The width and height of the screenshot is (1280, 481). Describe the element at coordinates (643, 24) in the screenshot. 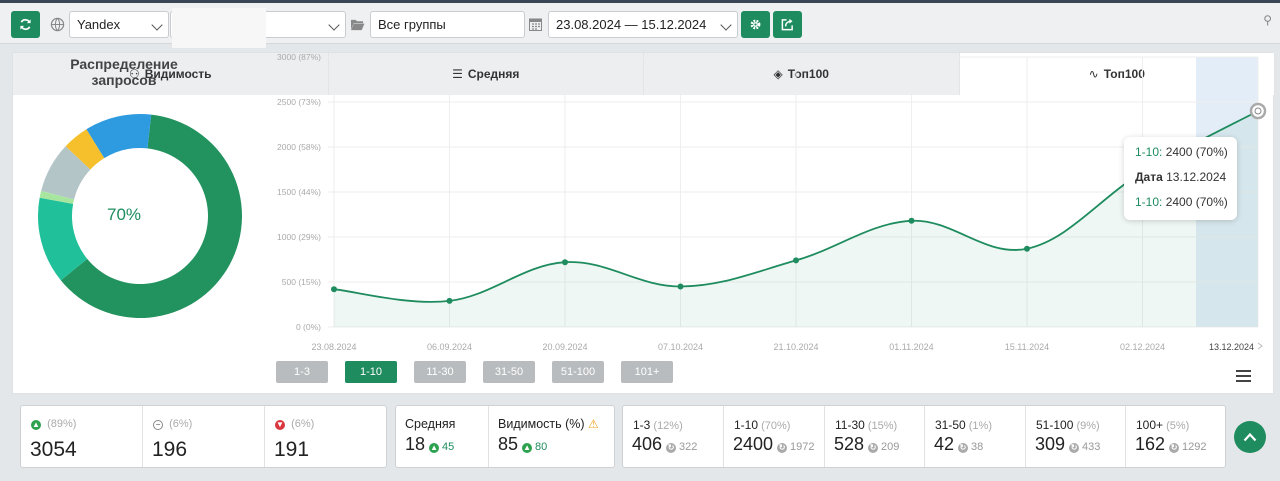

I see `date-range-select: 23.08.2024 — 15.12.2024` at that location.